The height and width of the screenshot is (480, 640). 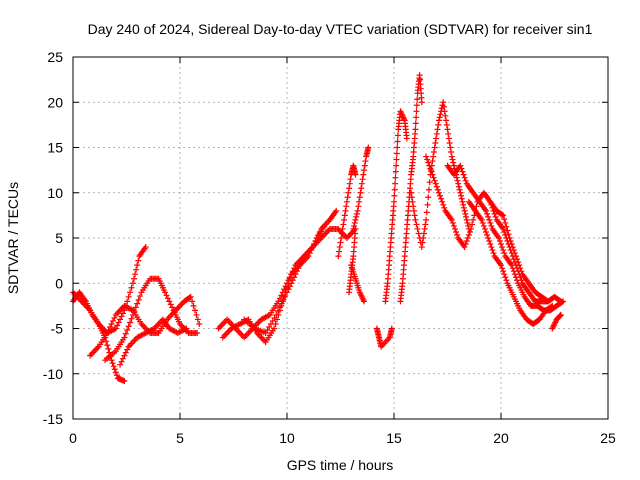 What do you see at coordinates (396, 206) in the screenshot?
I see `series-pass-n` at bounding box center [396, 206].